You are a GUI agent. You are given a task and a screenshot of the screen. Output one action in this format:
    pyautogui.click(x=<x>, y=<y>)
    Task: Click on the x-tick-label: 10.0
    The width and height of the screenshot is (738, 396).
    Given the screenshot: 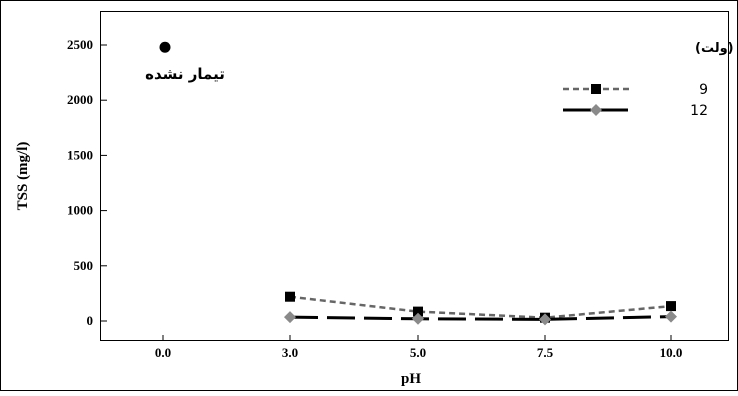 What is the action you would take?
    pyautogui.click(x=671, y=352)
    